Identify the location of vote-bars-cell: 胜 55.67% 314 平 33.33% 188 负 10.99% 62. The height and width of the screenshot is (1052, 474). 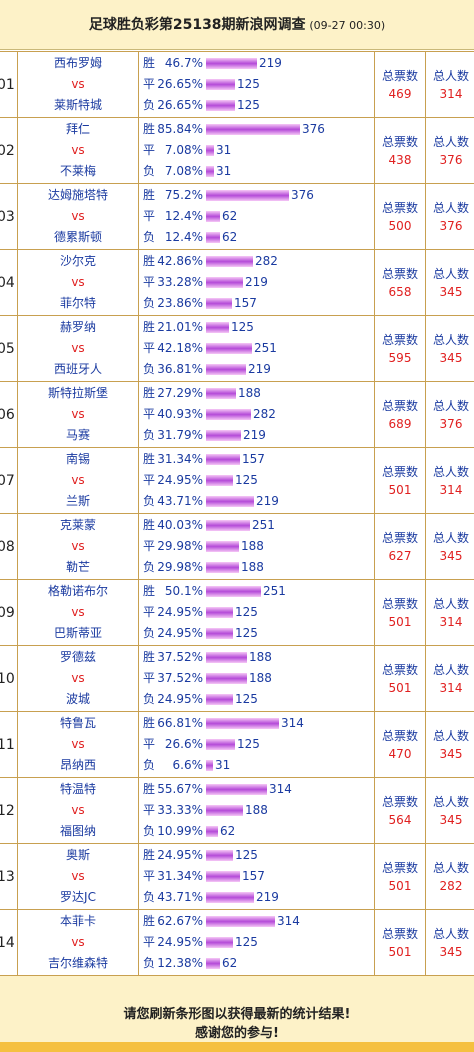
(256, 810).